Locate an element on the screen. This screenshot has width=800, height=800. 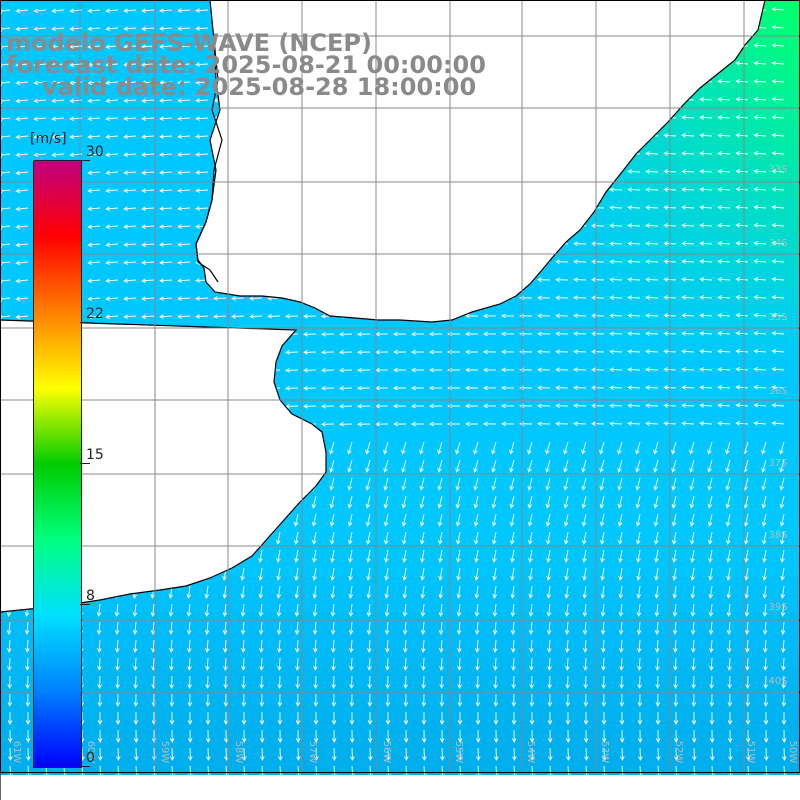
longitude-label: 57W is located at coordinates (312, 752).